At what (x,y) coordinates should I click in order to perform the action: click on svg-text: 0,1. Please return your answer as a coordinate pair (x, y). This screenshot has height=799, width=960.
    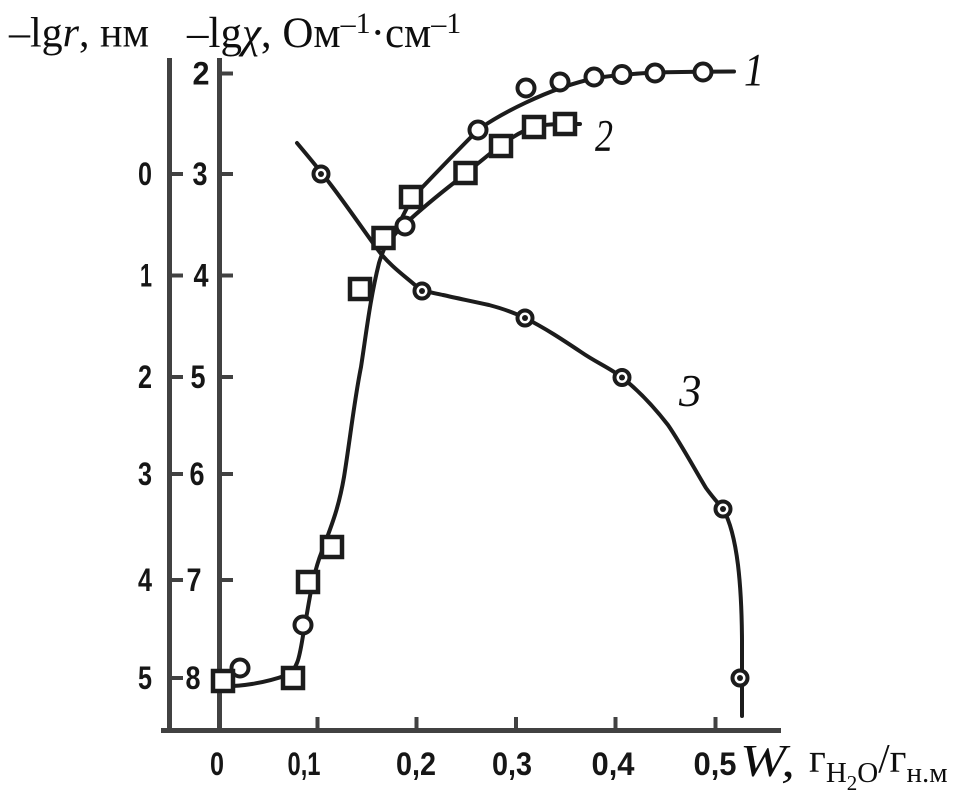
    Looking at the image, I should click on (304, 764).